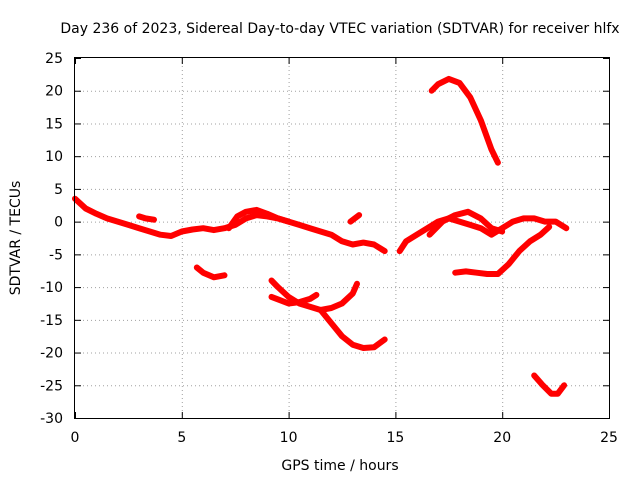 This screenshot has width=640, height=480. Describe the element at coordinates (58, 223) in the screenshot. I see `y-tick-label: 0` at that location.